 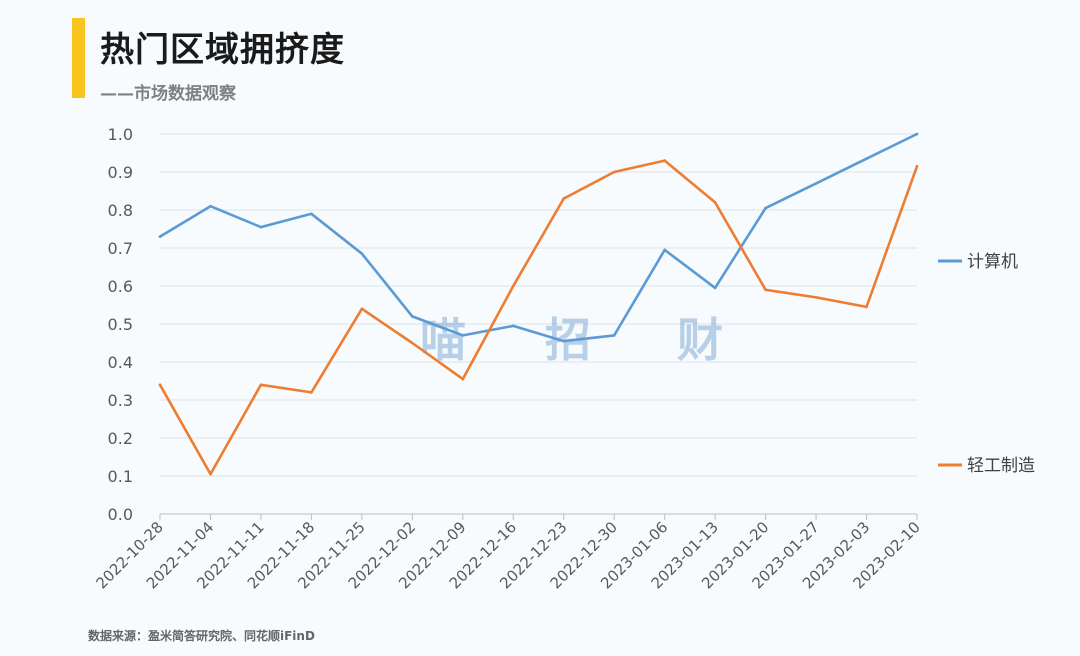 What do you see at coordinates (78, 58) in the screenshot?
I see `title-accent-bar` at bounding box center [78, 58].